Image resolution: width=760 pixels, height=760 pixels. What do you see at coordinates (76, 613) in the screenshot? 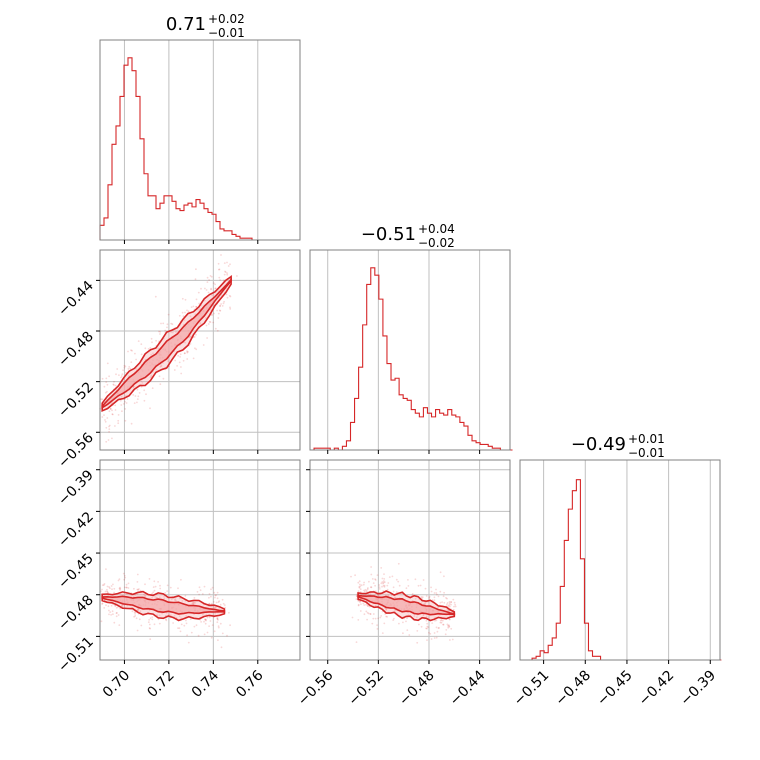
I see `ytick-label-2-1: −0.48` at bounding box center [76, 613].